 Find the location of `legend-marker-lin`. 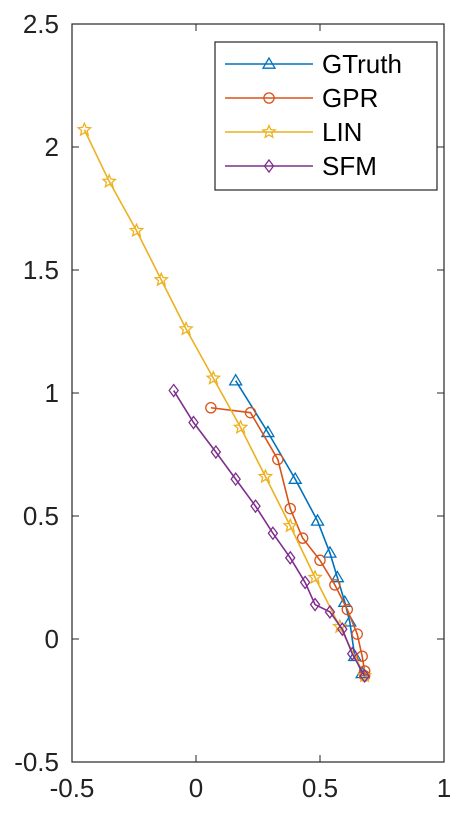

legend-marker-lin is located at coordinates (269, 131).